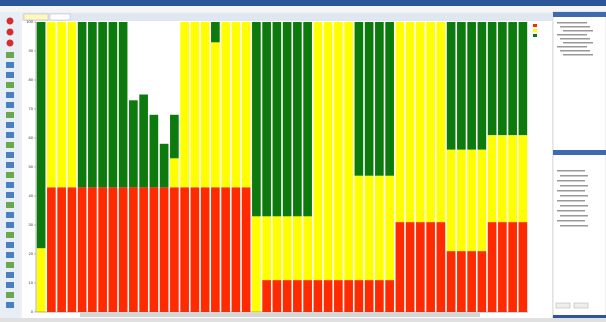 This screenshot has width=606, height=322. I want to click on tab-strip, so click(287, 17).